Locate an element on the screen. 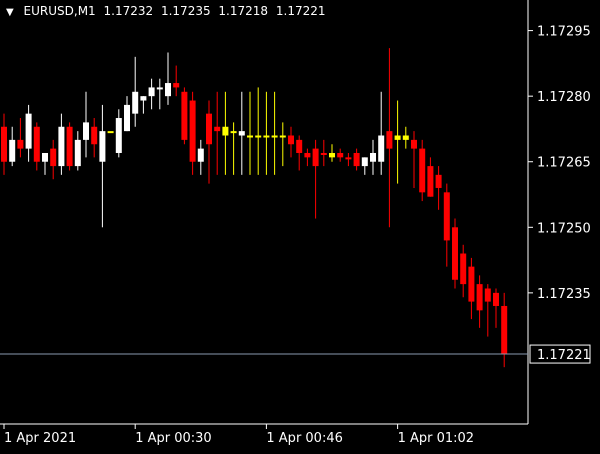 The image size is (600, 454). high-price: 1.17235 is located at coordinates (185, 11).